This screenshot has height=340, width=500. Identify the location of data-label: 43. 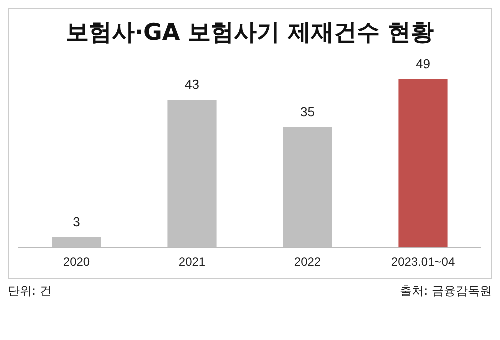
(192, 84).